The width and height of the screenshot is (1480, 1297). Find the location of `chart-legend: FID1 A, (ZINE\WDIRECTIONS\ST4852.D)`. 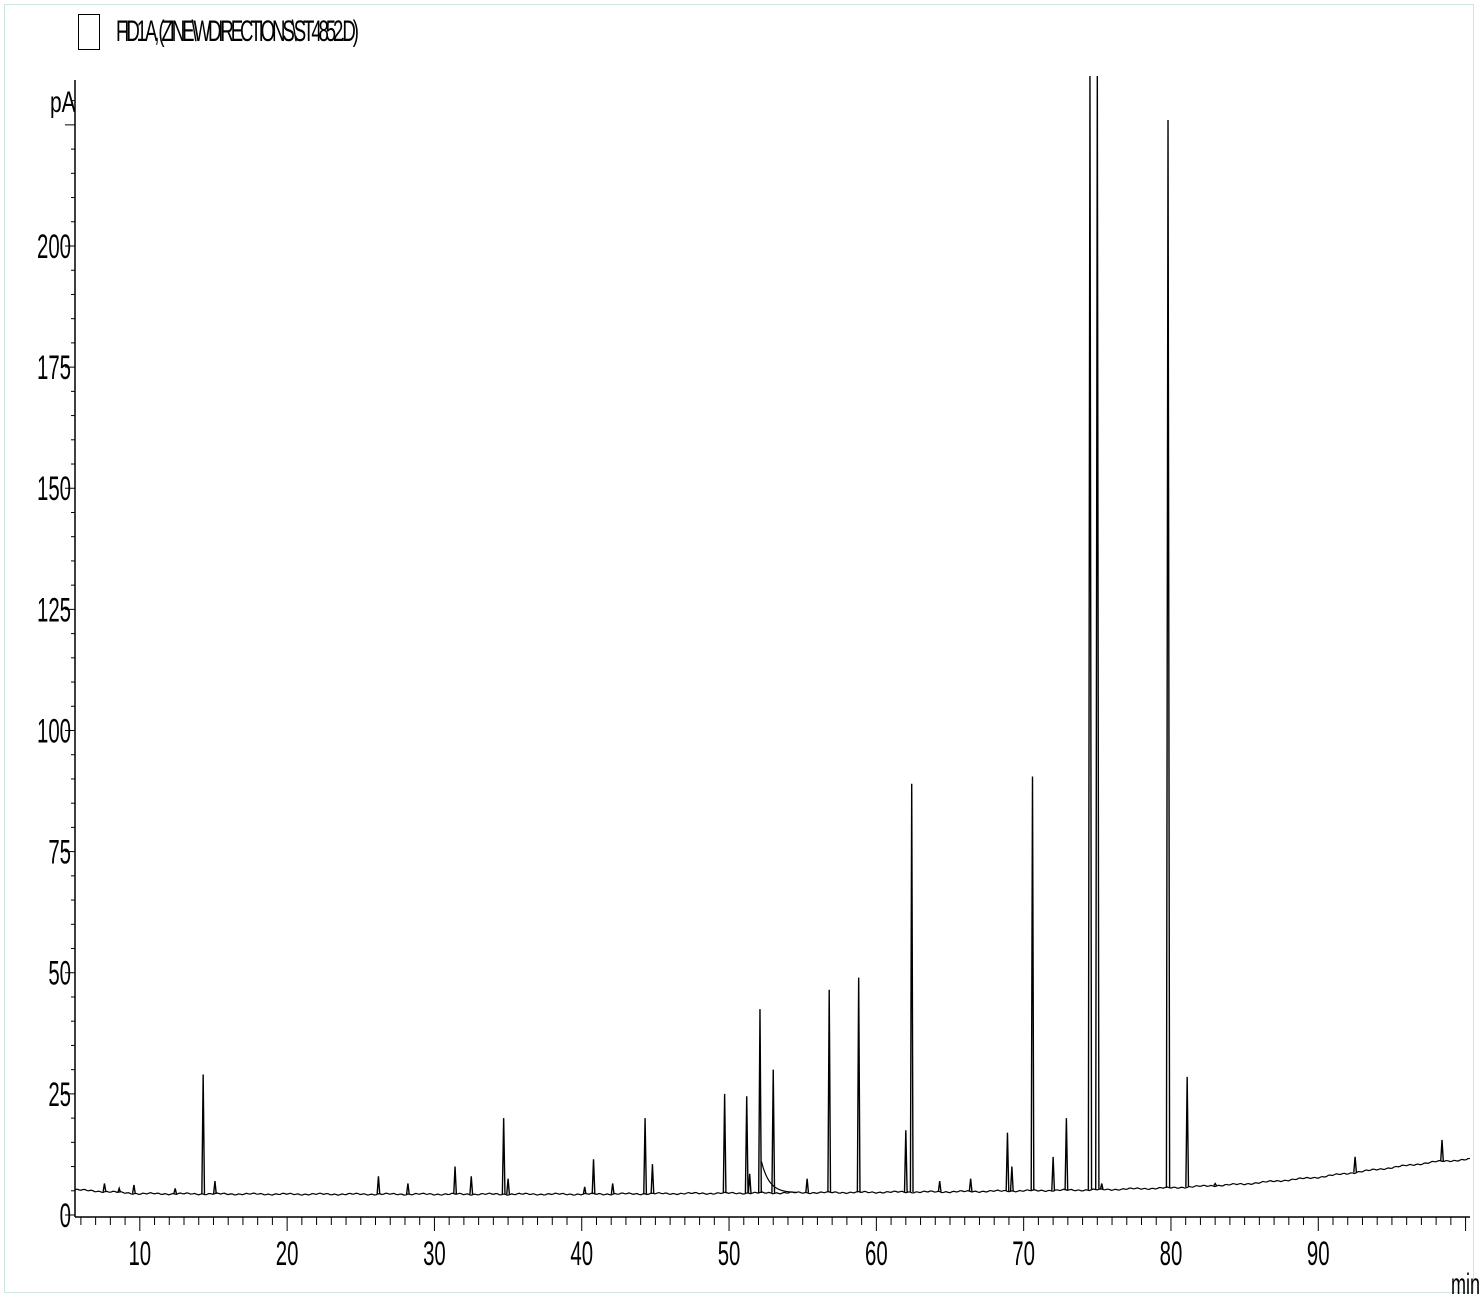

chart-legend: FID1 A, (ZINE\WDIRECTIONS\ST4852.D) is located at coordinates (290, 32).